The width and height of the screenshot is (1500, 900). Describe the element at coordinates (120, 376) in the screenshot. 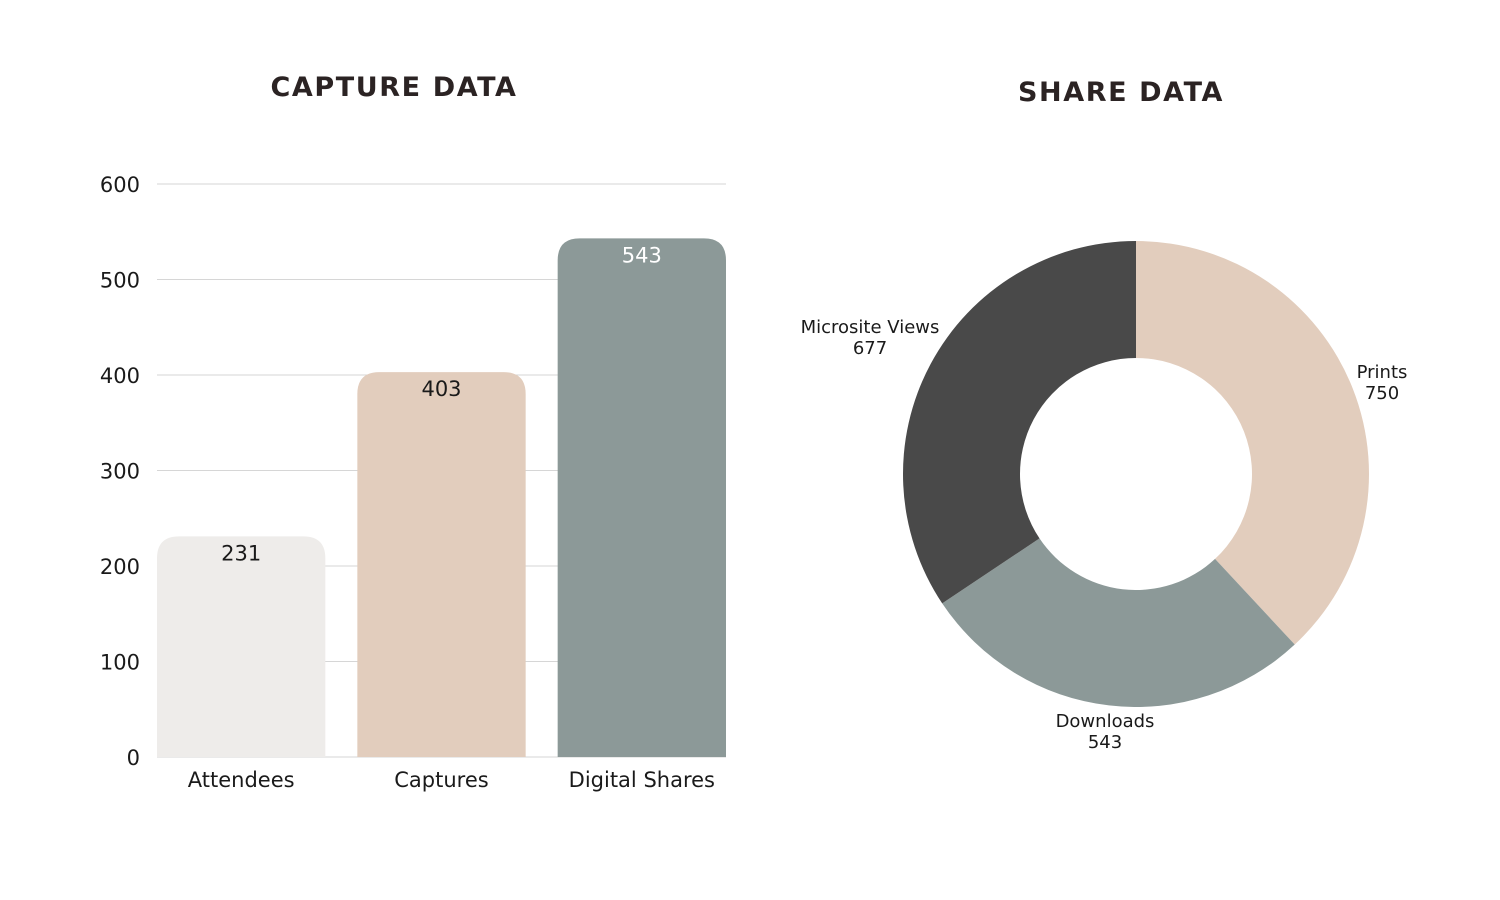

I see `y-tick-label: 400` at that location.